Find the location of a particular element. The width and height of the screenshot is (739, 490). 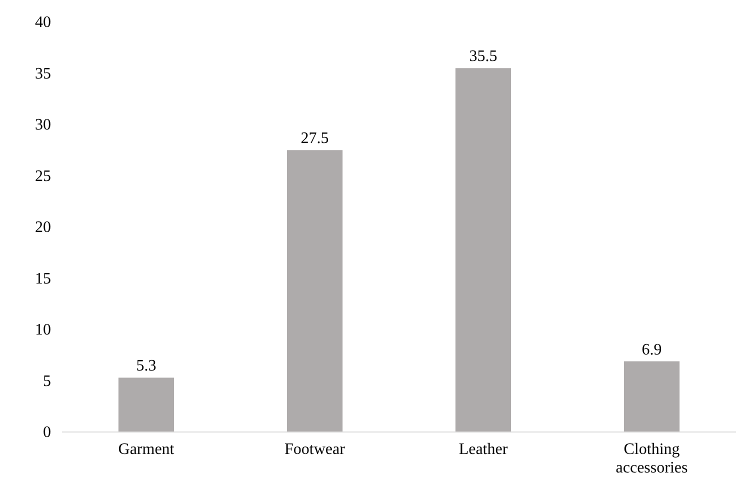

data-label: 6.9 is located at coordinates (652, 349).